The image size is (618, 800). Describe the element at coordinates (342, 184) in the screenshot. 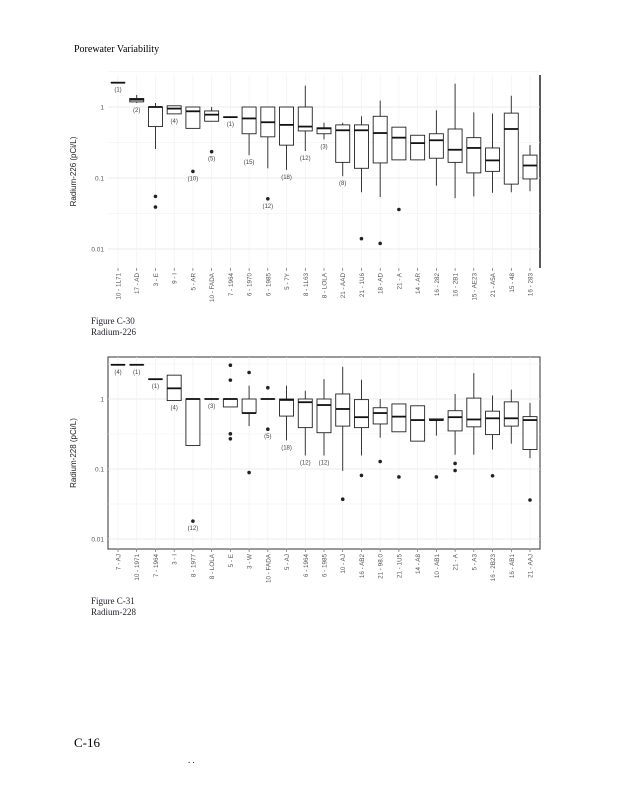

I see `sample-count-label: (8)` at that location.